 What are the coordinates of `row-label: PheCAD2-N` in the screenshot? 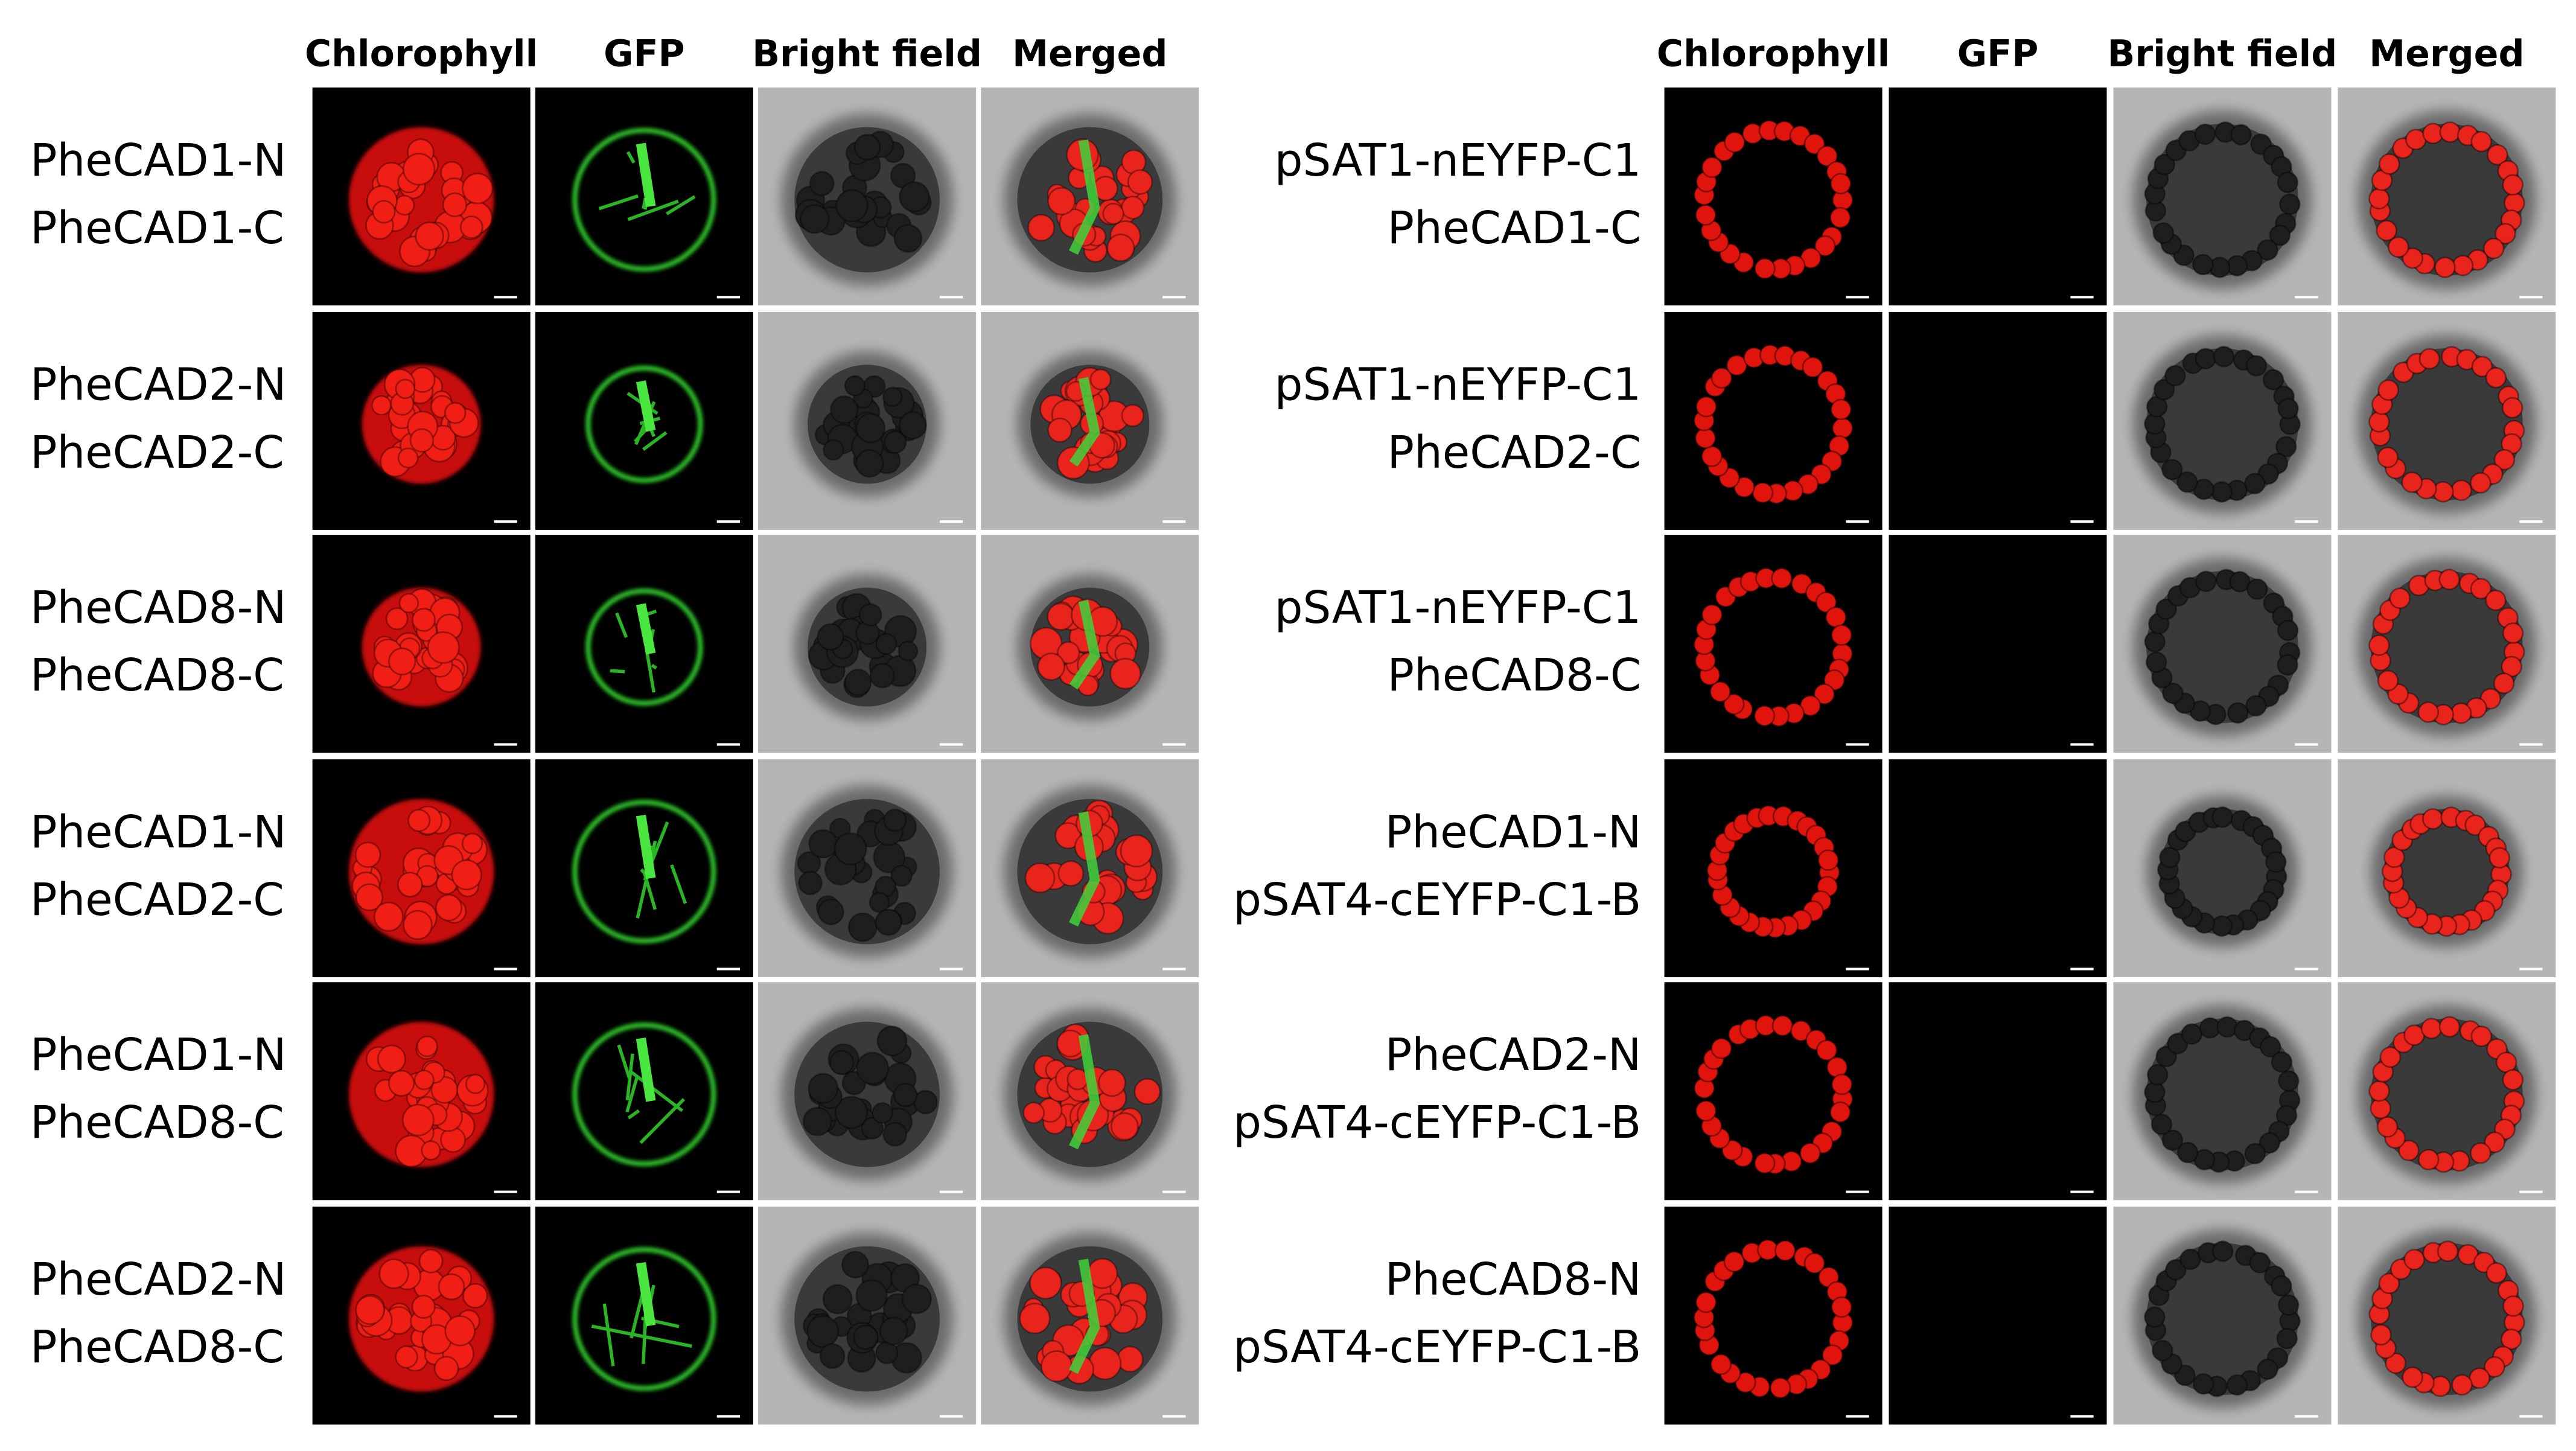 It's located at (158, 1280).